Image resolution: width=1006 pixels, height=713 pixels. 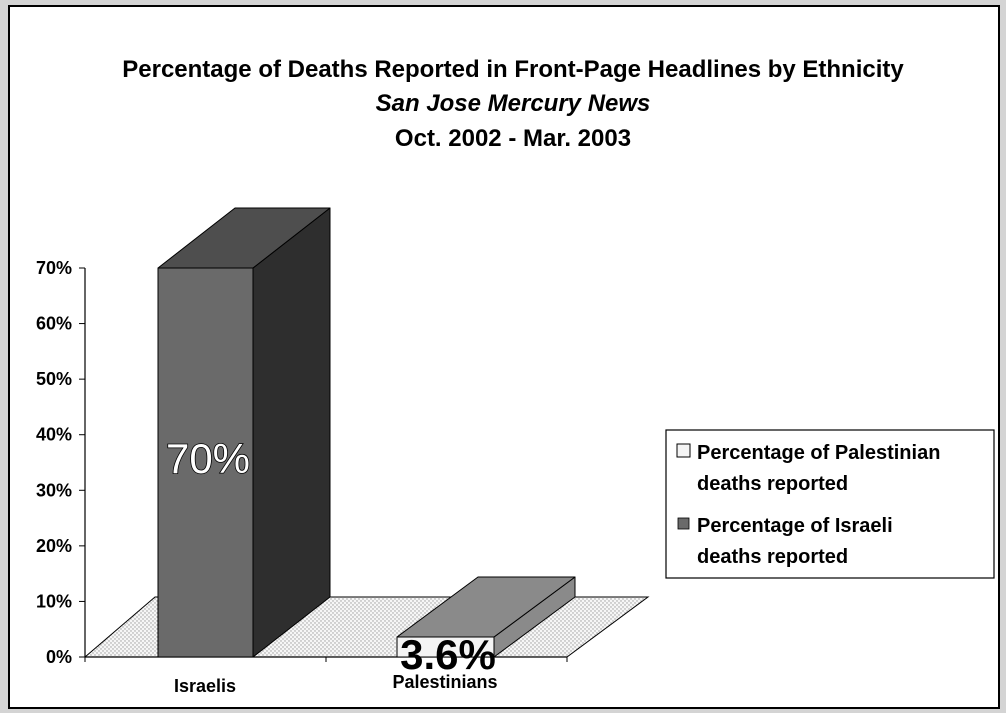 What do you see at coordinates (54, 435) in the screenshot?
I see `y-tick-label: 40%` at bounding box center [54, 435].